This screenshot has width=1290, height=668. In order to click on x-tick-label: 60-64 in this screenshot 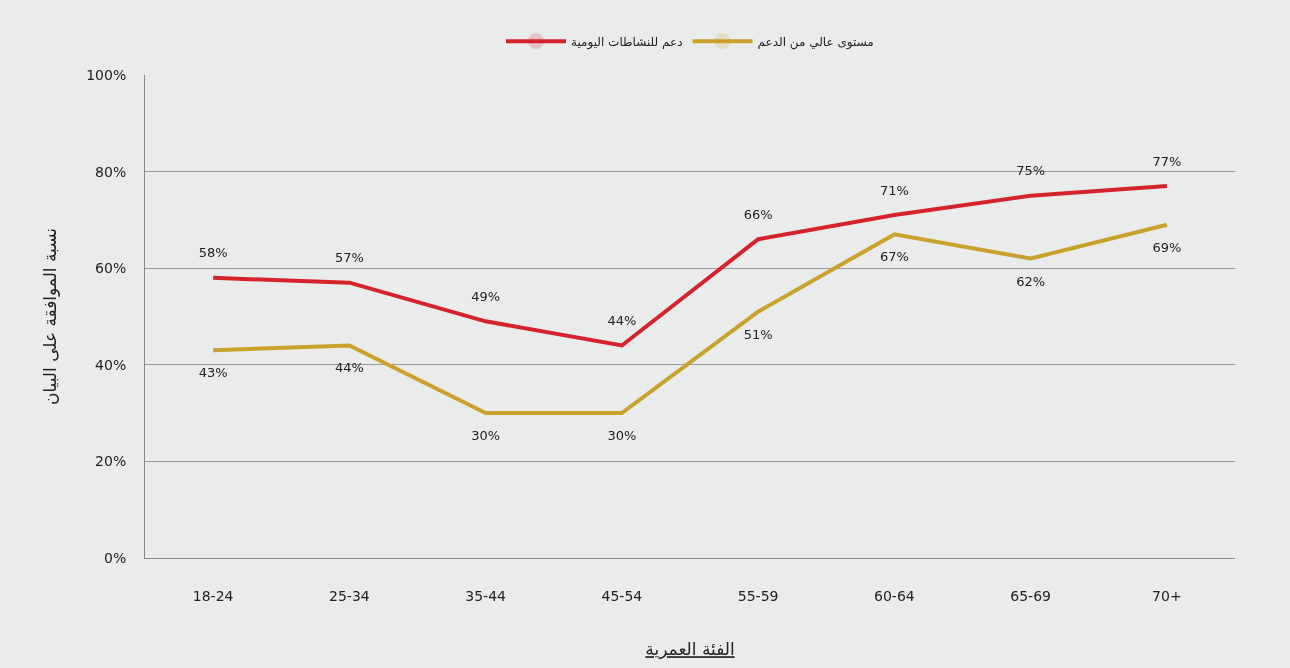, I will do `click(894, 595)`.